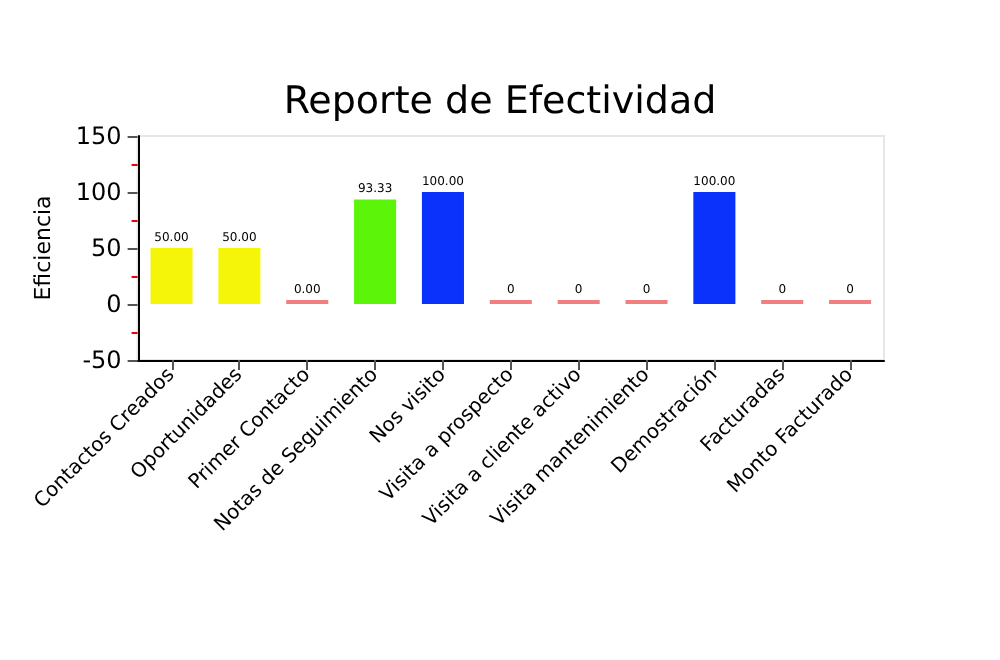  I want to click on y-tick-label: 0, so click(114, 304).